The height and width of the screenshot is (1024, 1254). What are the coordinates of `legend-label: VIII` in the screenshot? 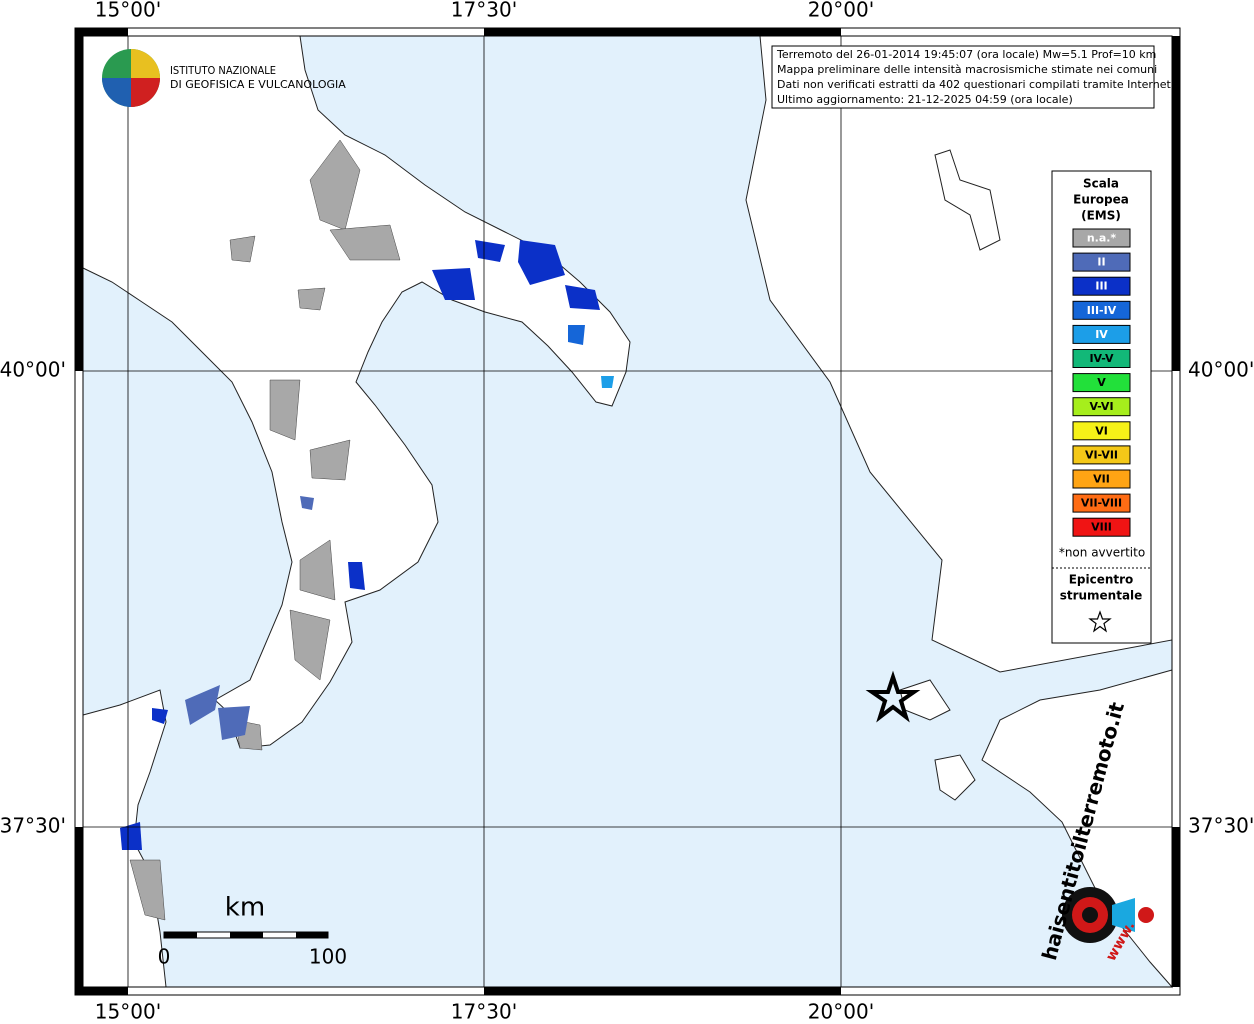 It's located at (1101, 527).